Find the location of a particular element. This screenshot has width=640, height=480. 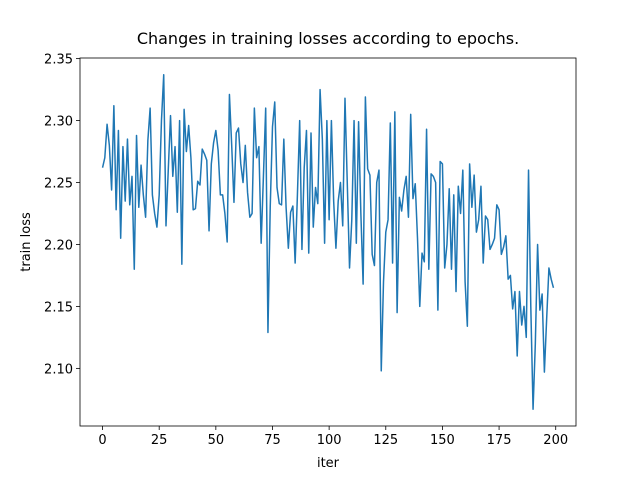

x-tick-label: 100 is located at coordinates (329, 440).